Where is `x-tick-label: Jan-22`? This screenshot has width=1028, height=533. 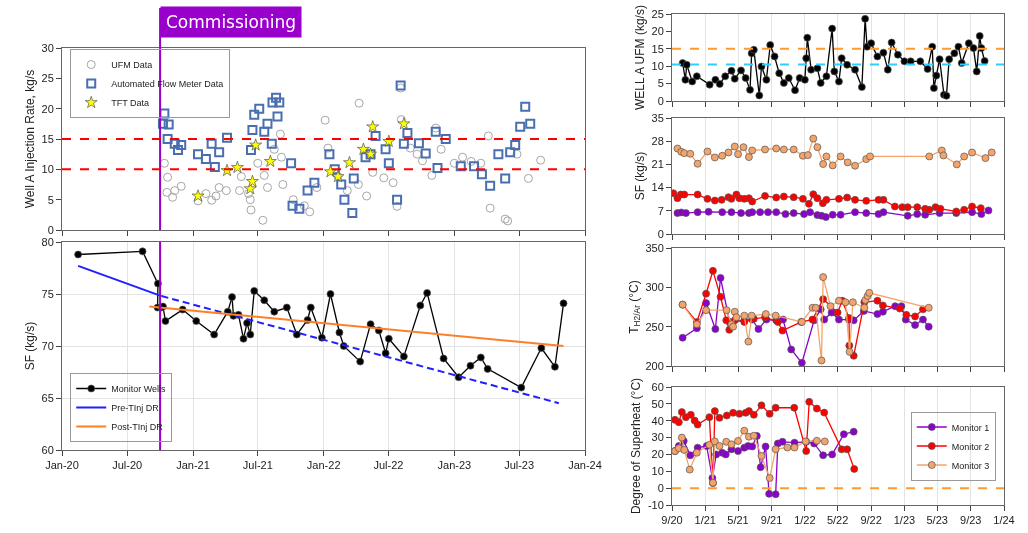
x-tick-label: Jan-22 is located at coordinates (323, 465).